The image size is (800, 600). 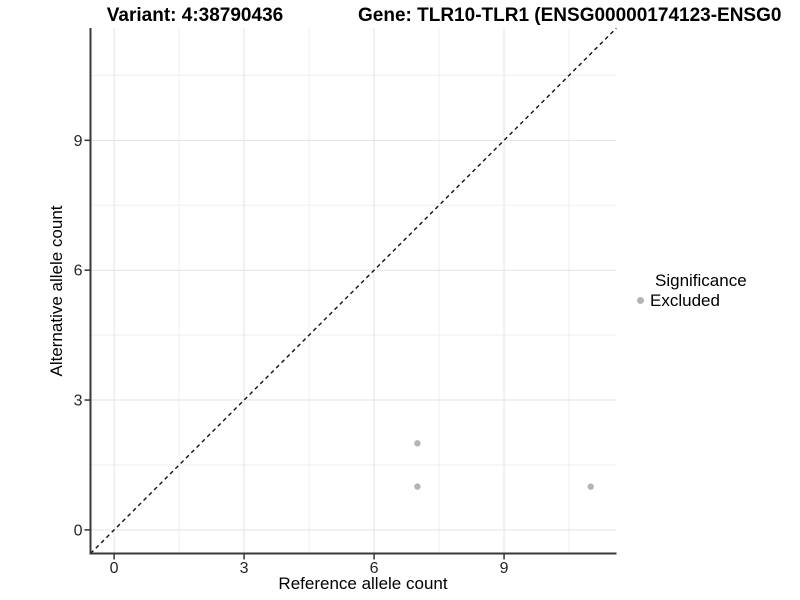 What do you see at coordinates (244, 568) in the screenshot?
I see `x-tick-label: 3` at bounding box center [244, 568].